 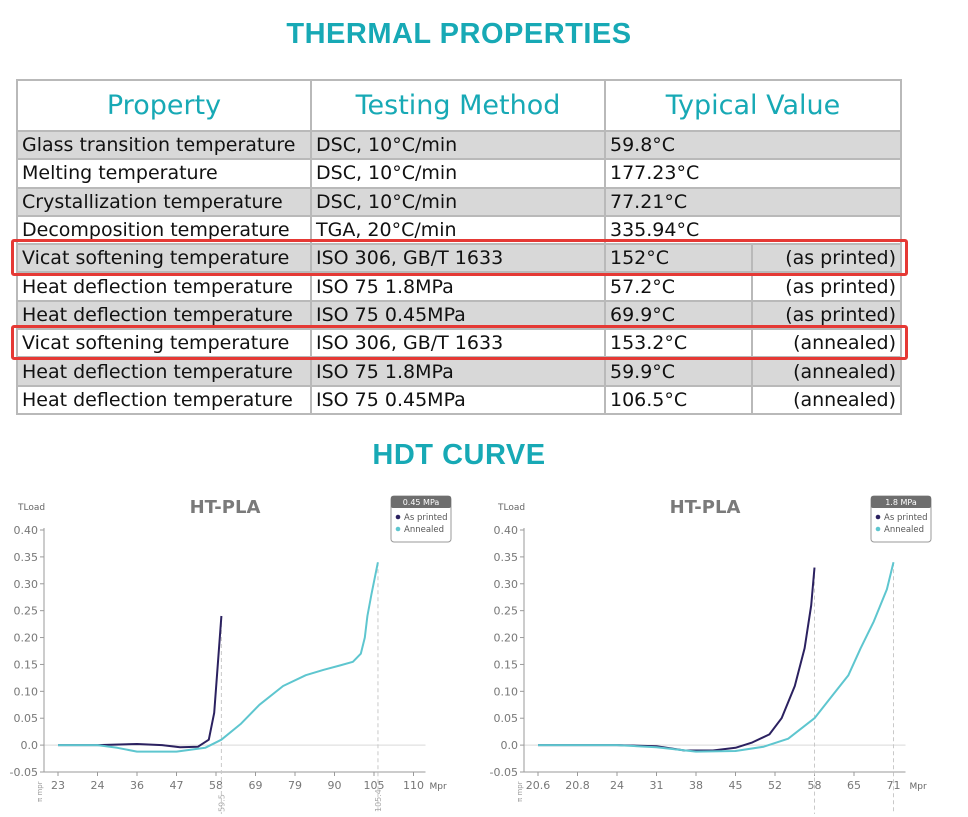 I want to click on legend-header, so click(x=901, y=502).